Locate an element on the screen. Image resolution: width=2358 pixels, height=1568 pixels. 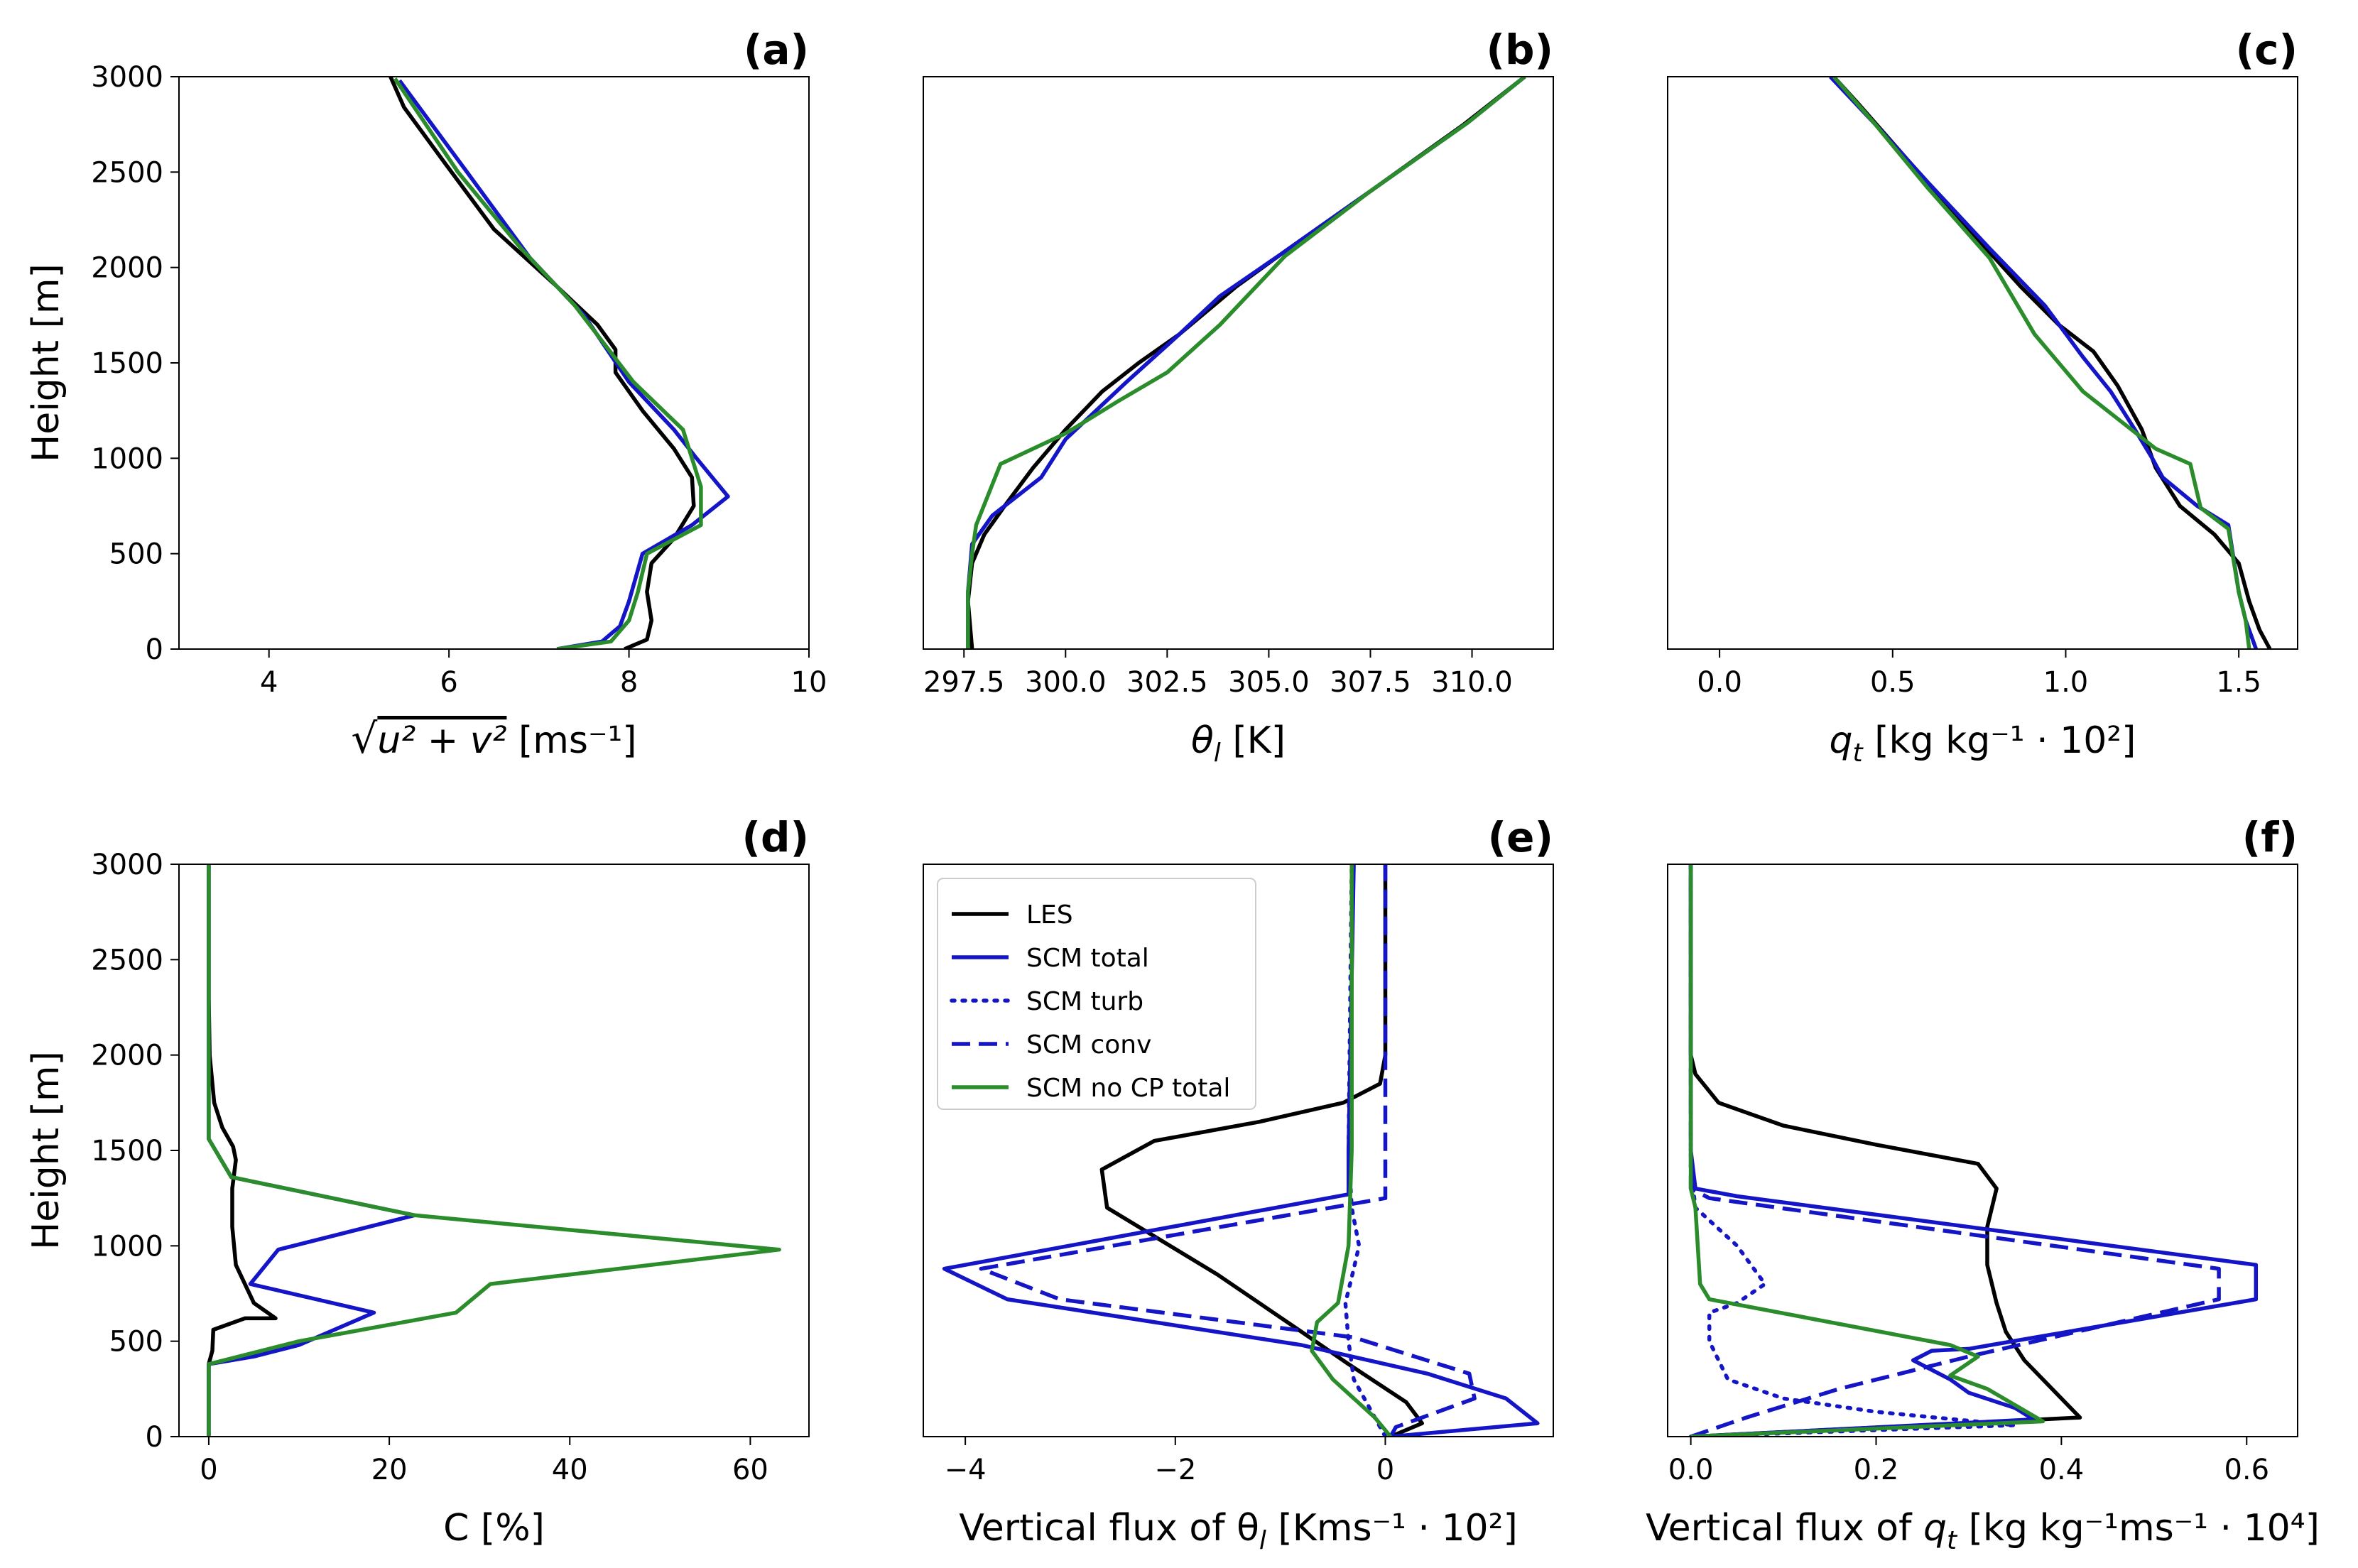
x-tick-label: 0.4 is located at coordinates (2062, 1470).